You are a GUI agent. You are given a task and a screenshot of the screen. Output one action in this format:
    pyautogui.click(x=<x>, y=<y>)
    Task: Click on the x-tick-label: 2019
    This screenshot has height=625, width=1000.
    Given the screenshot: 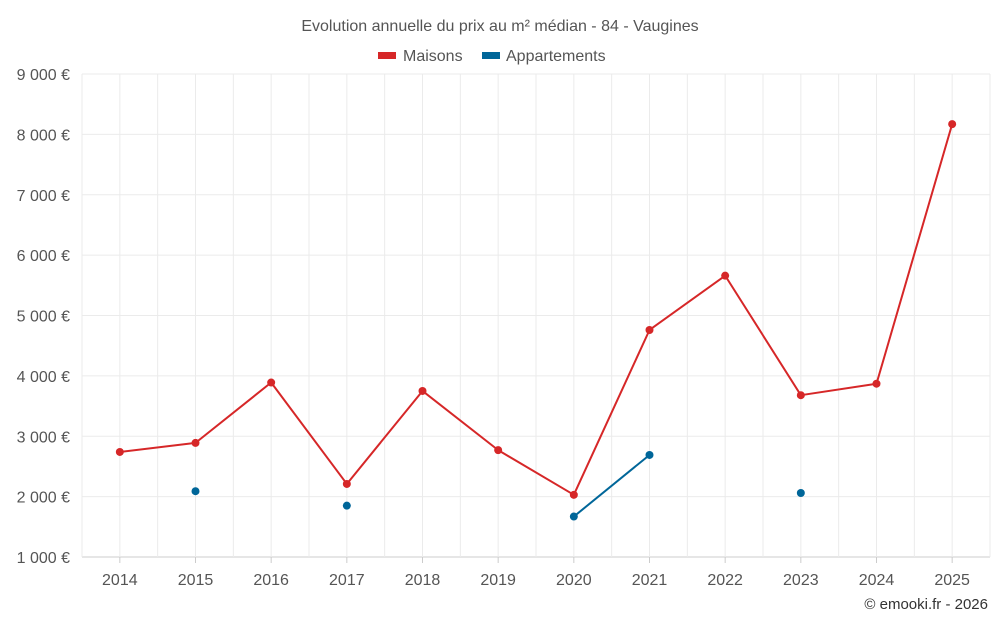 What is the action you would take?
    pyautogui.click(x=498, y=580)
    